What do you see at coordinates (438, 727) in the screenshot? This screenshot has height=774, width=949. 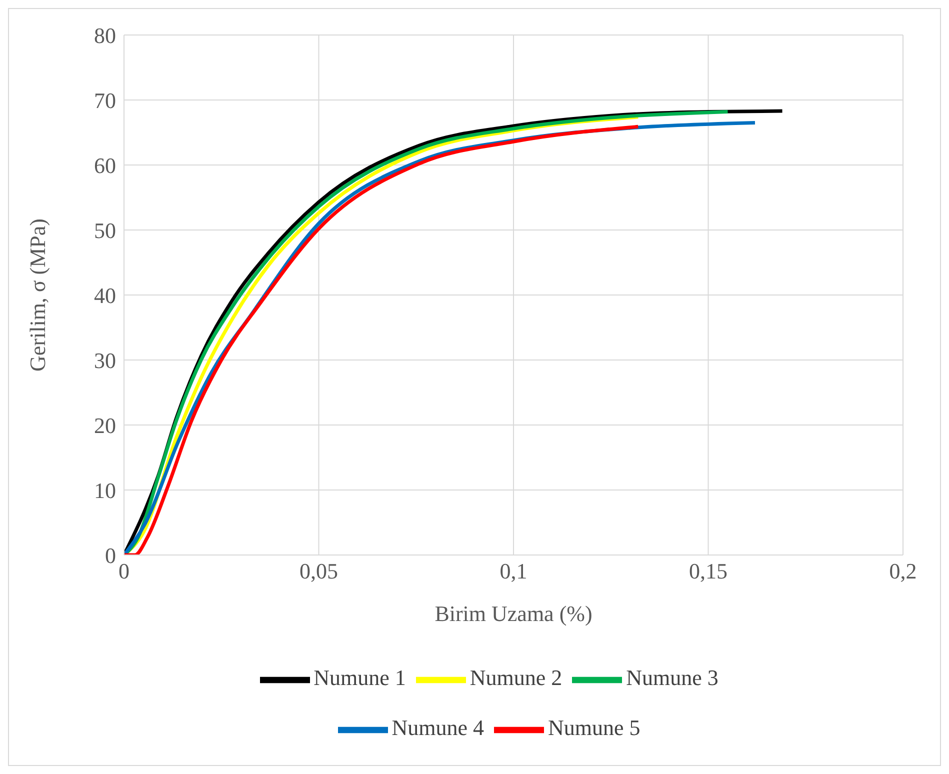 I see `legend-label: Numune 4` at bounding box center [438, 727].